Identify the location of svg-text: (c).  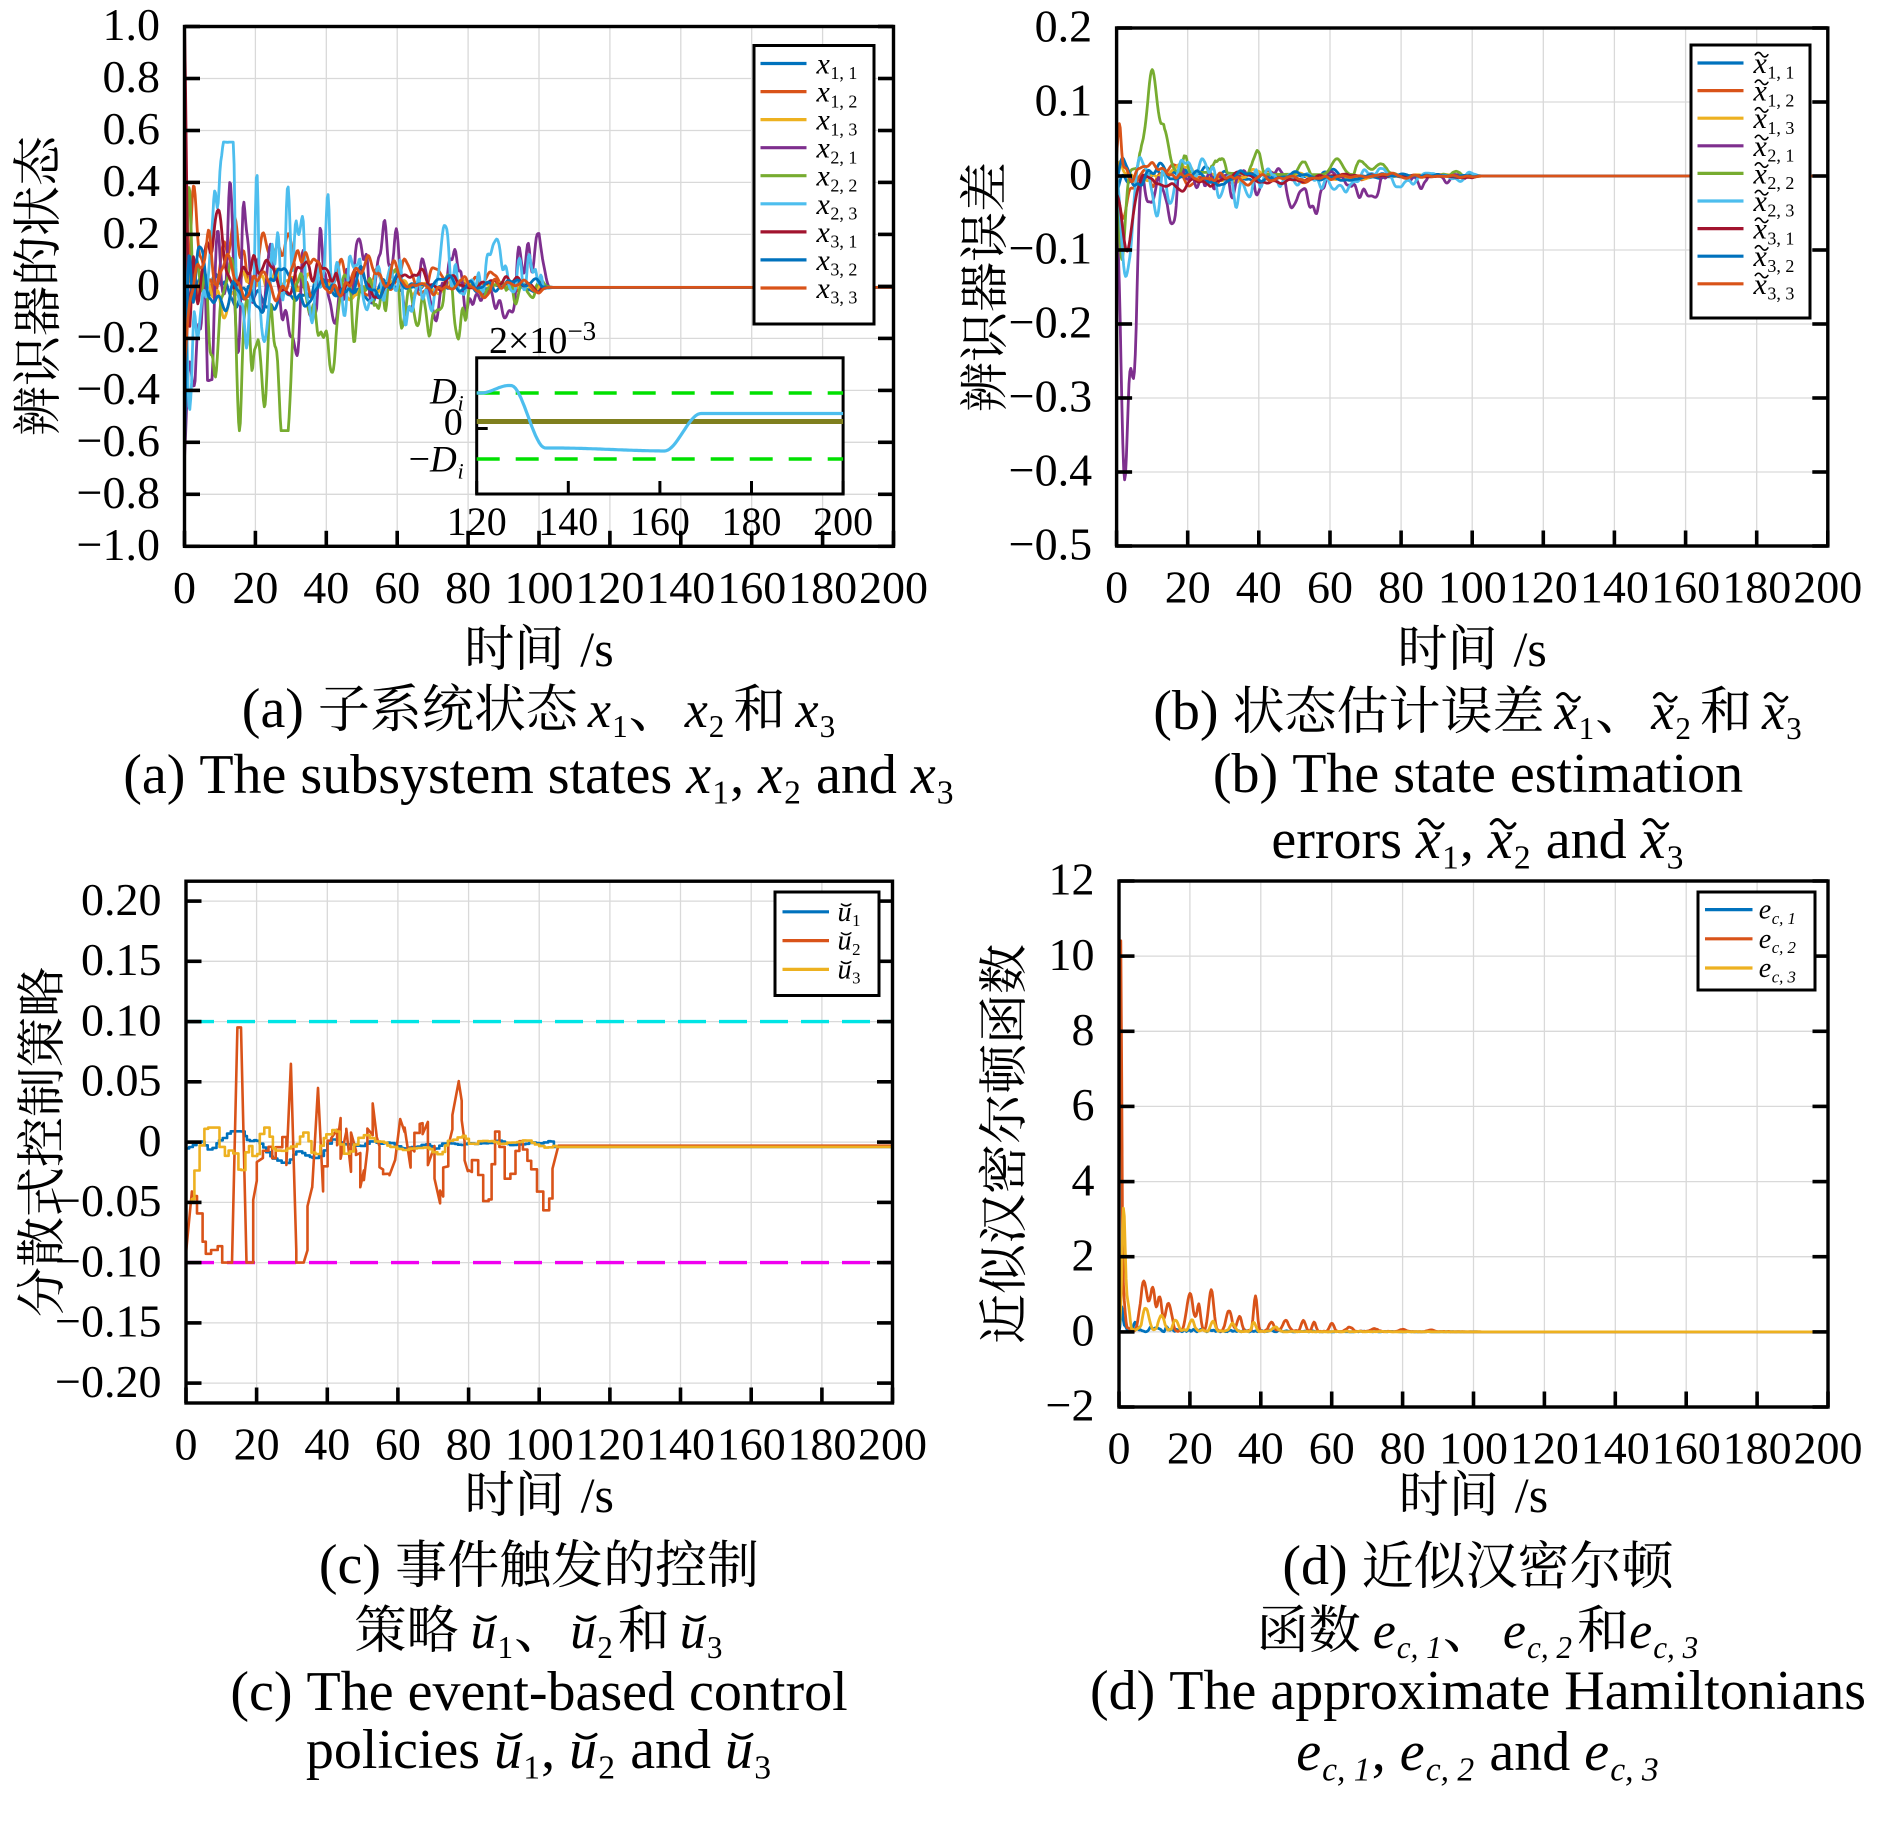
(357, 1565).